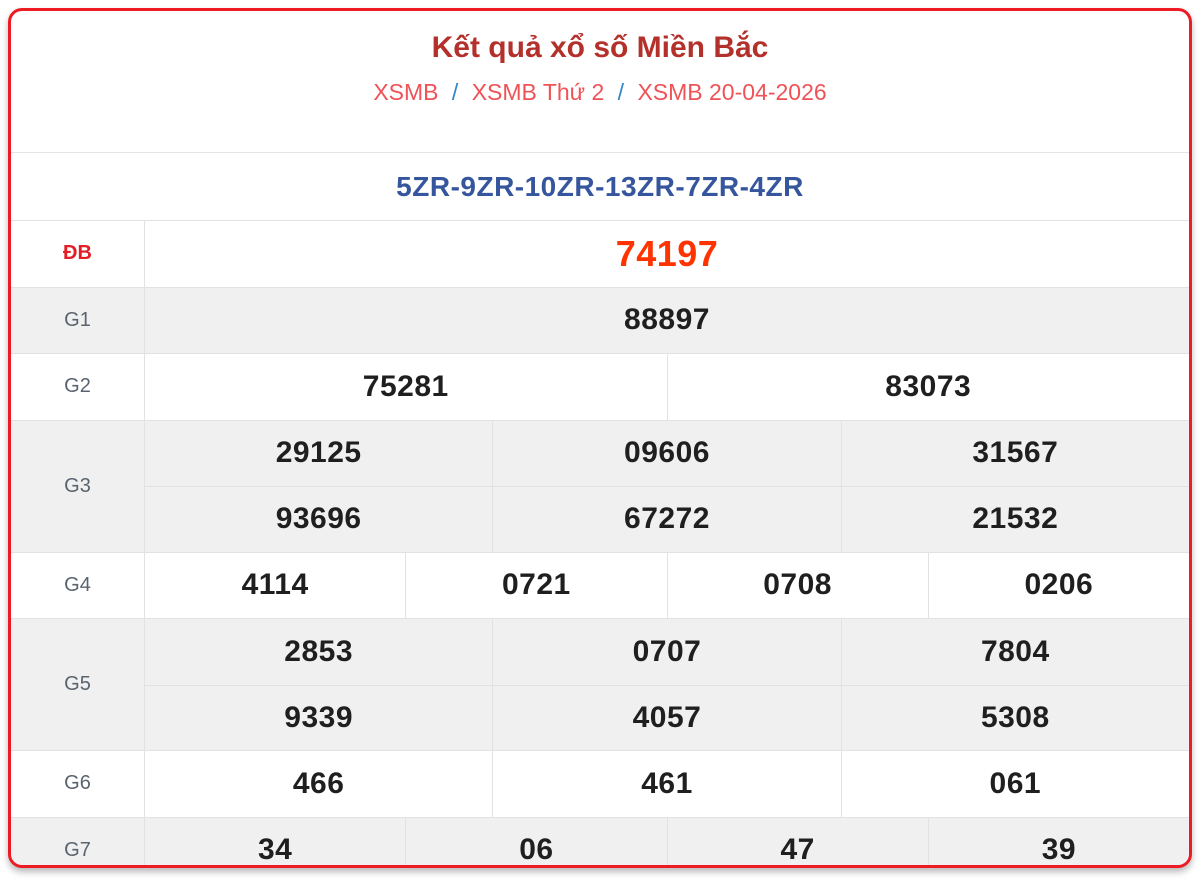 The height and width of the screenshot is (879, 1200). What do you see at coordinates (1014, 784) in the screenshot?
I see `prize-value-g6: 061` at bounding box center [1014, 784].